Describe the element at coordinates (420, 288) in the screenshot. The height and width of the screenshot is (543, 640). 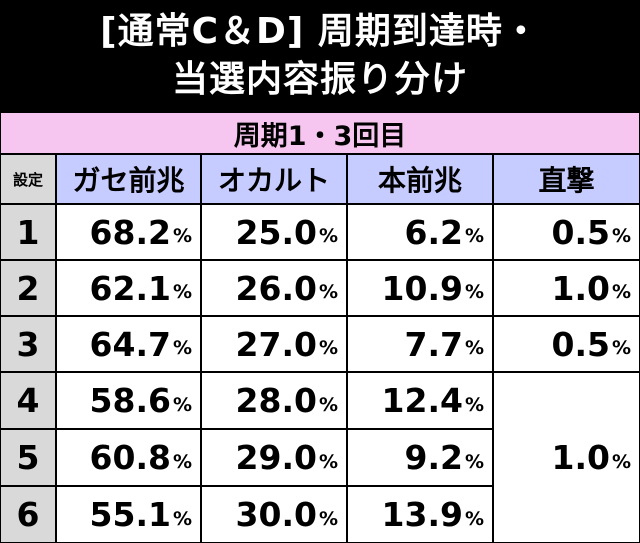
I see `table-cell: 10.9%` at that location.